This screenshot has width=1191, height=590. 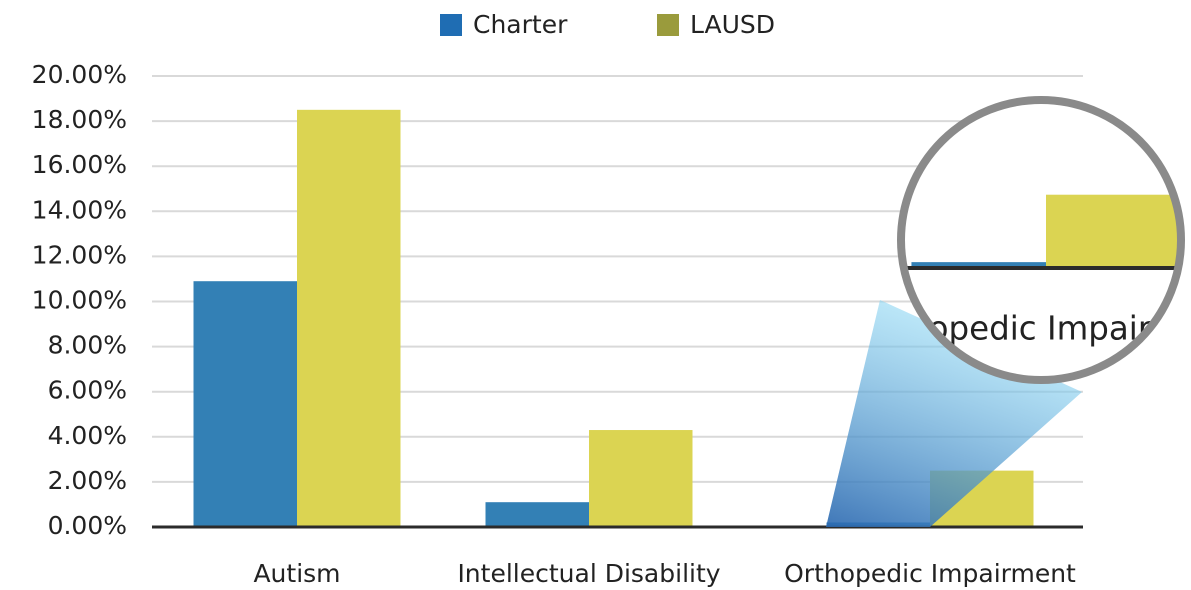 What do you see at coordinates (87, 345) in the screenshot?
I see `y-tick-label: 8.00%` at bounding box center [87, 345].